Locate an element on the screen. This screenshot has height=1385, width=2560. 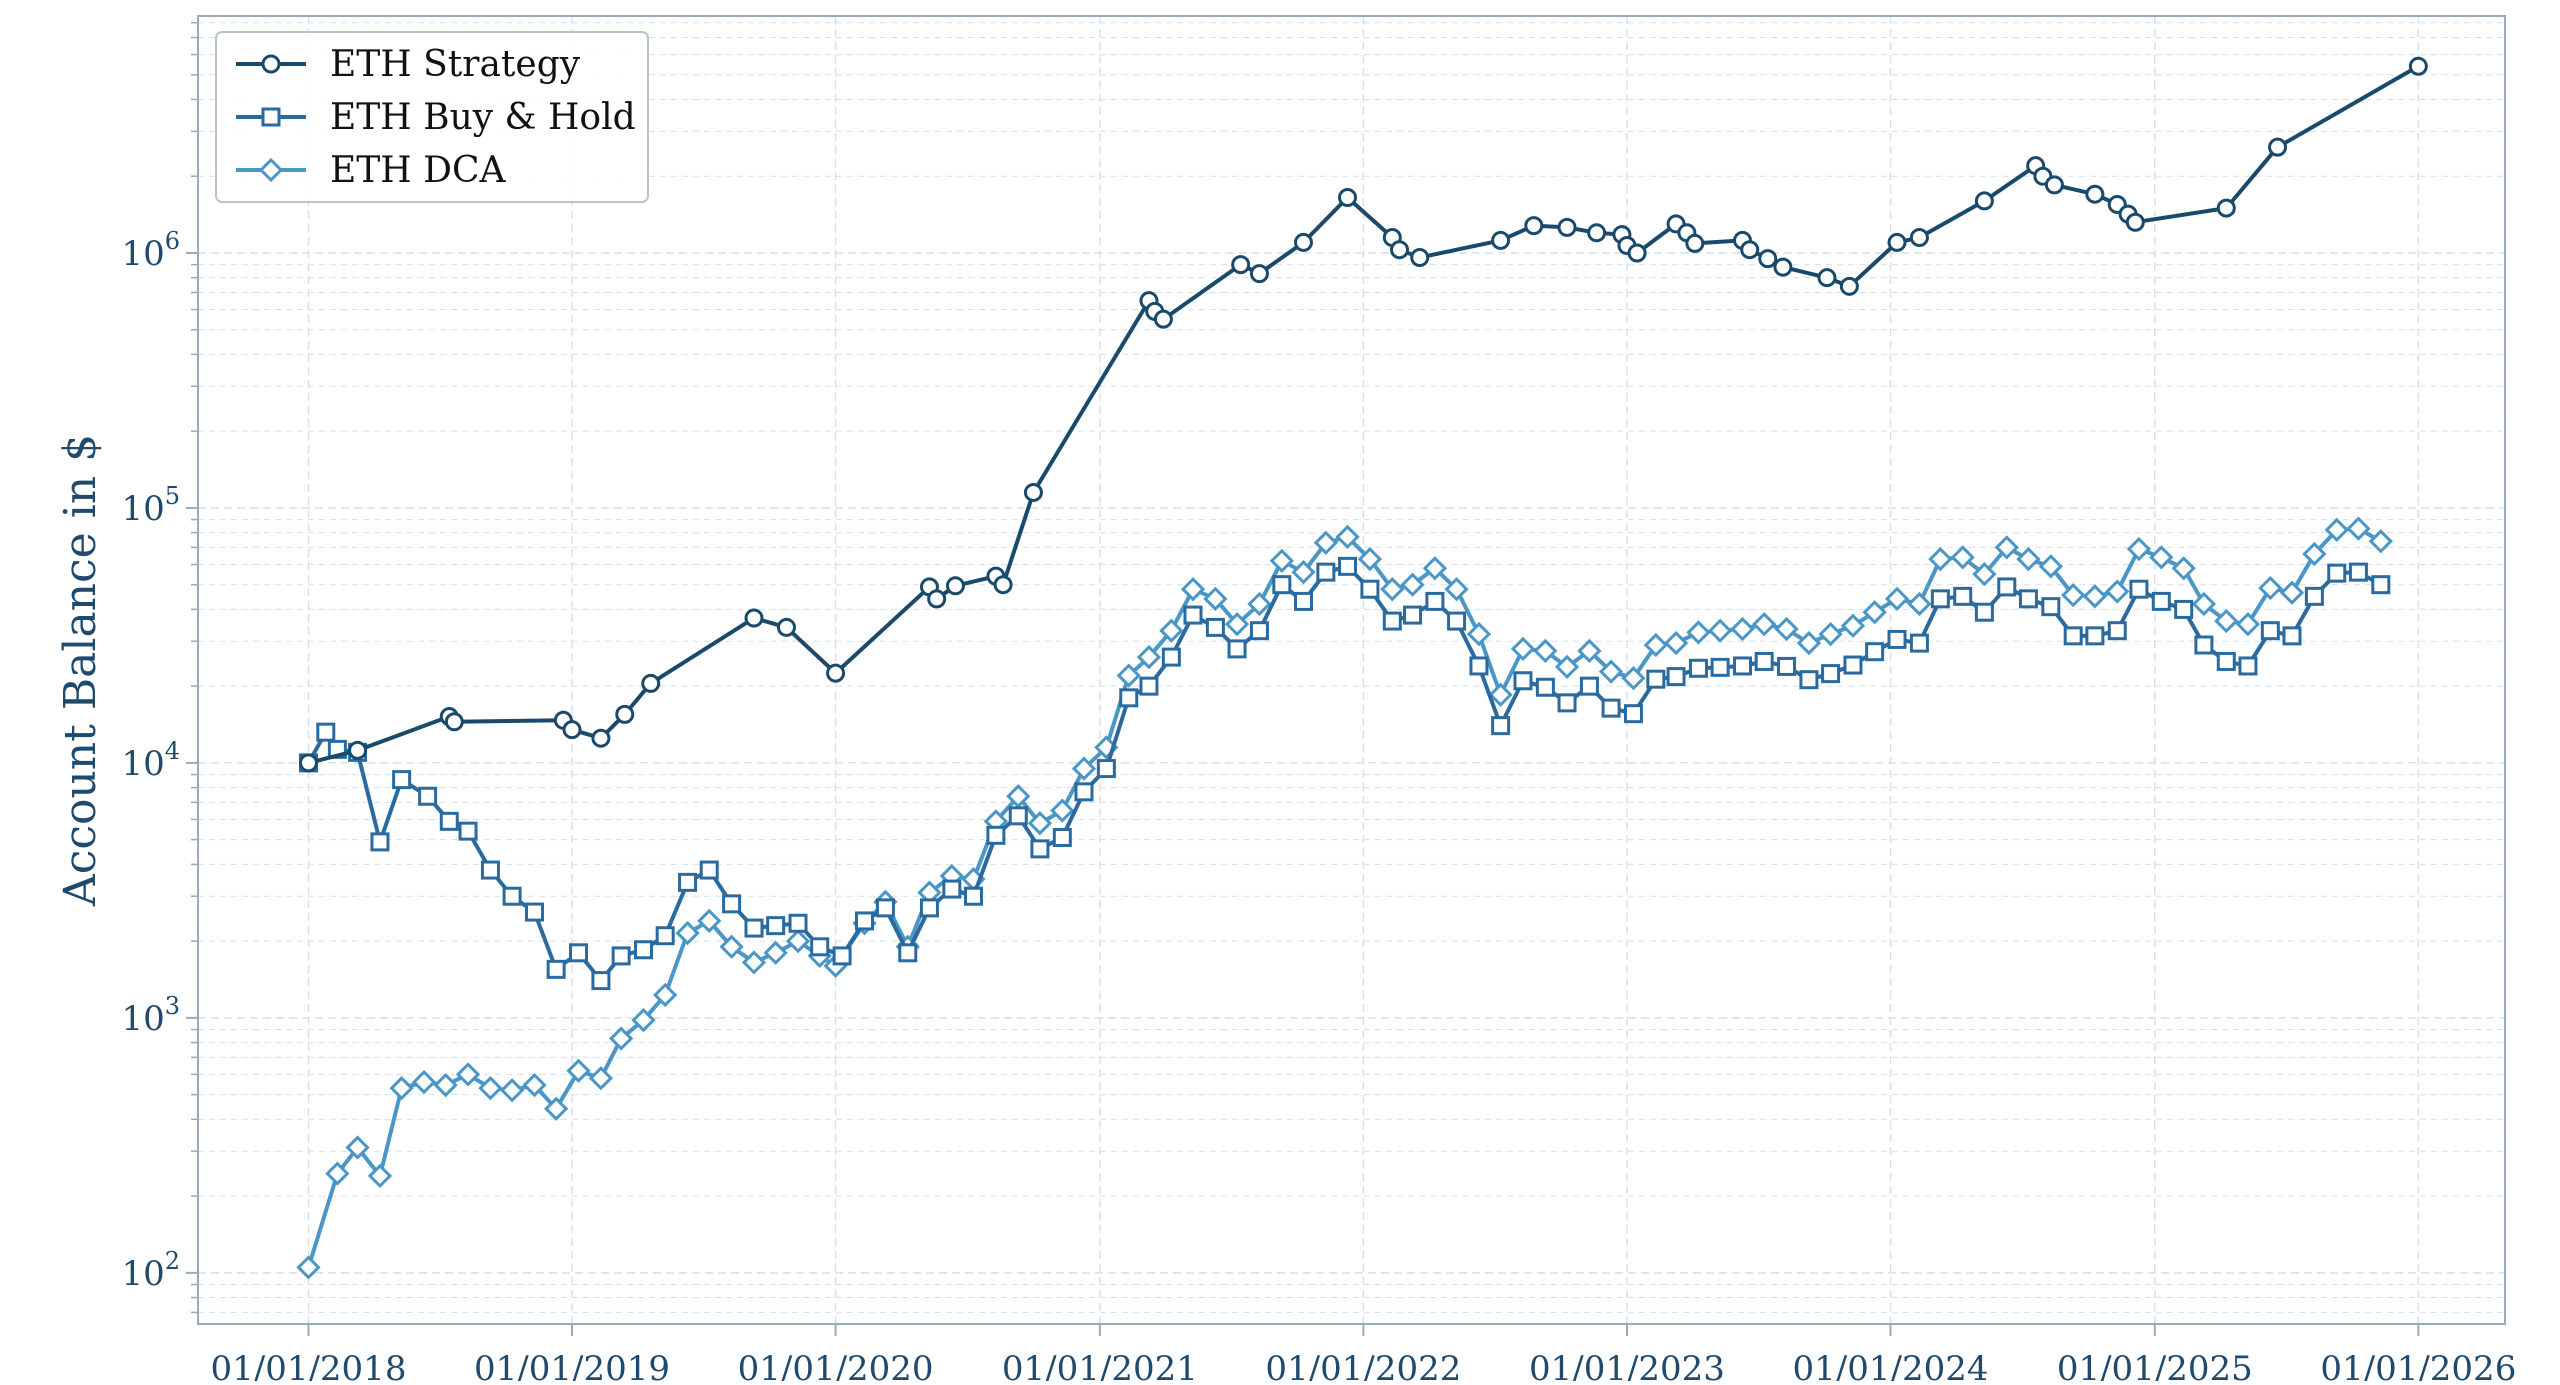
legend-items: ETH Strategy ETH Buy & Hold ETH DCA is located at coordinates (436, 117).